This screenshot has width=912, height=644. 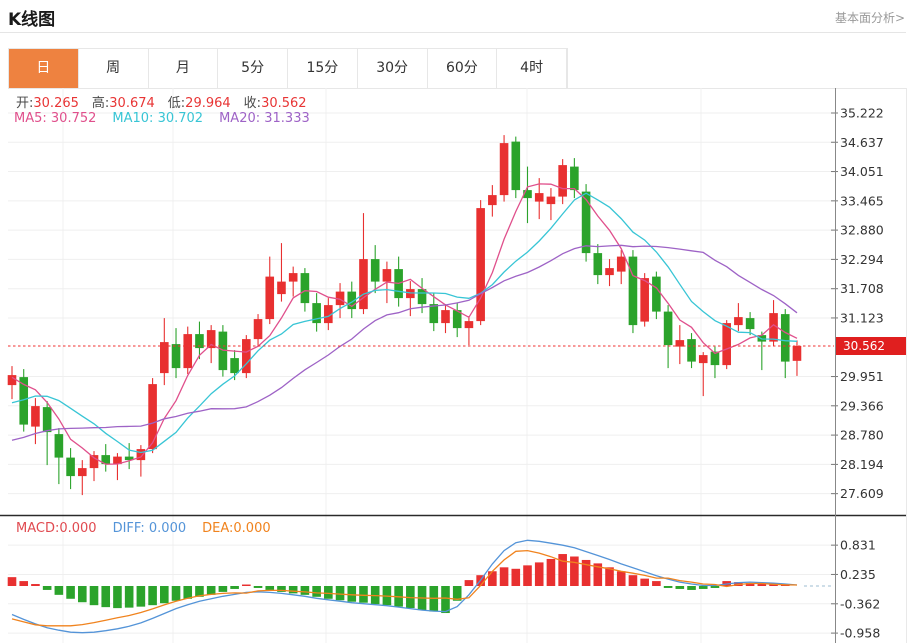 I want to click on macd-tick-label: 0.235, so click(x=858, y=574).